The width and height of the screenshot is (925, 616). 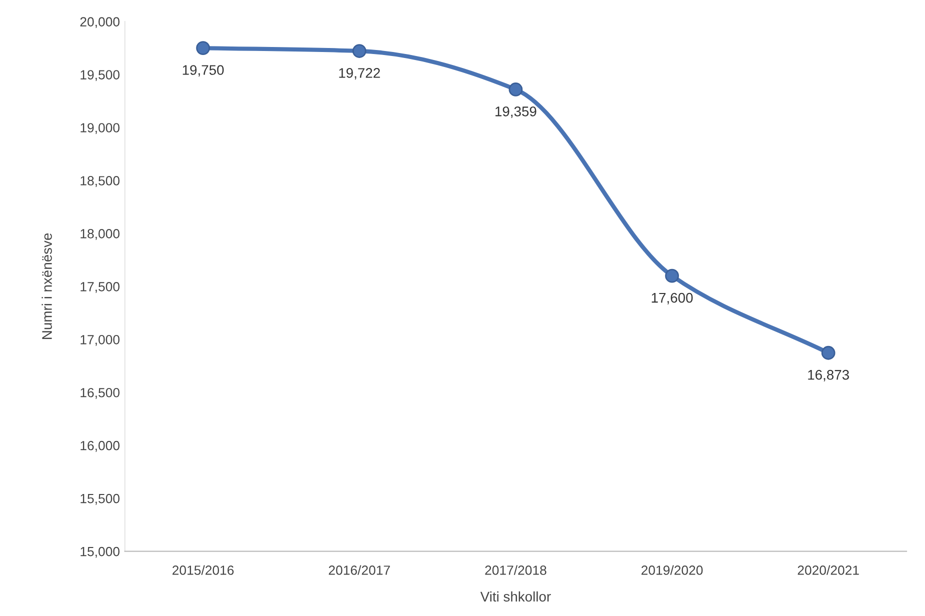 I want to click on y-tick-label: 16,500, so click(x=100, y=393).